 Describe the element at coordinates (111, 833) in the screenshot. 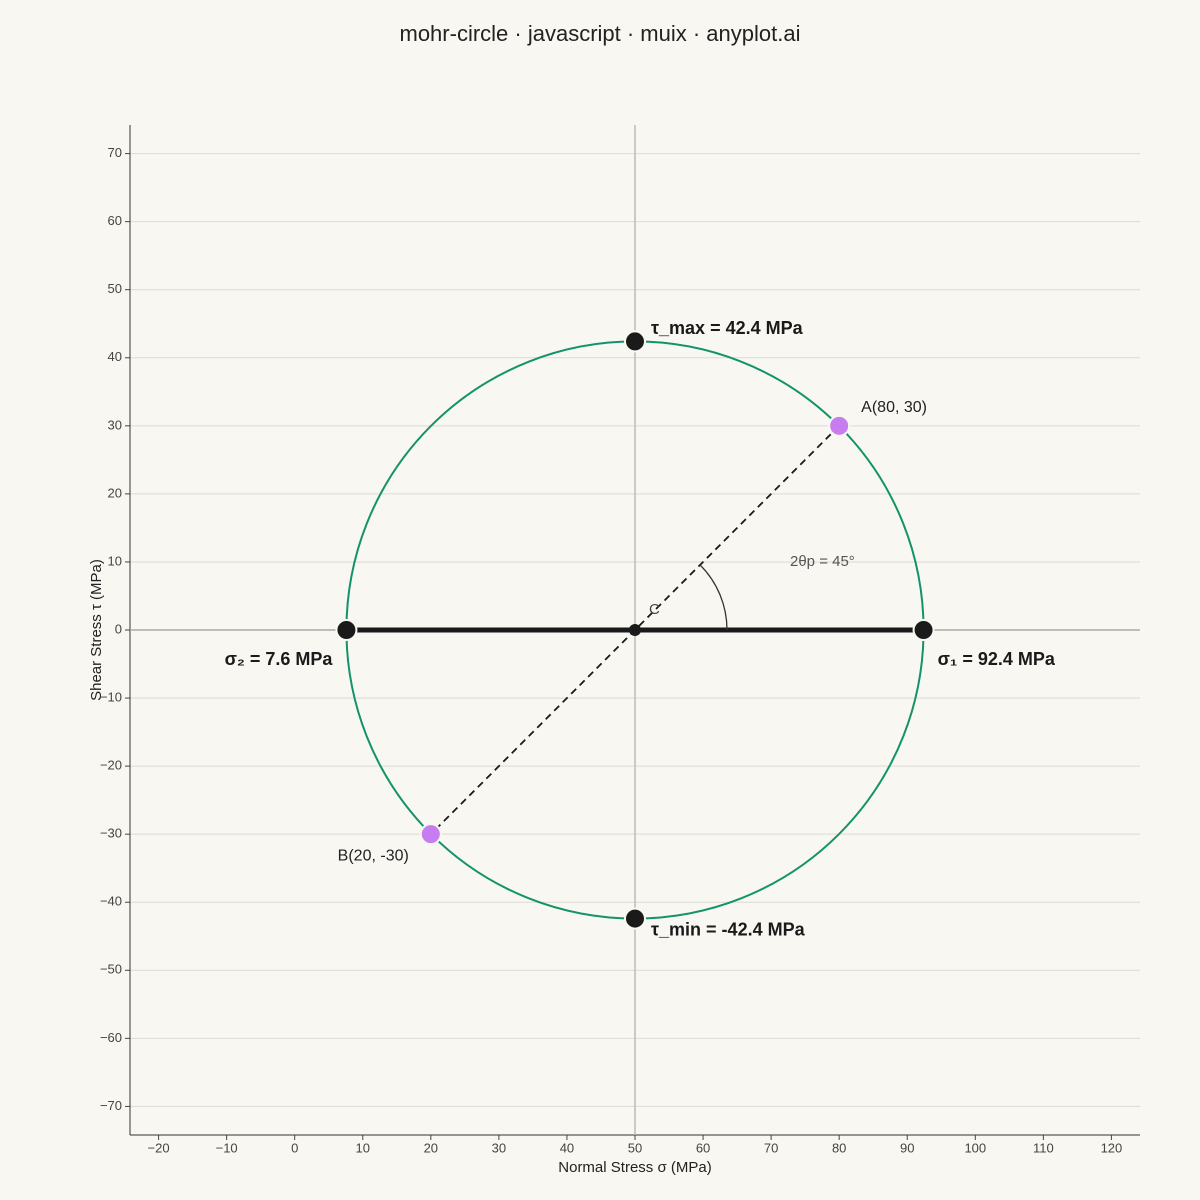

I see `y-tick-label: −30` at that location.